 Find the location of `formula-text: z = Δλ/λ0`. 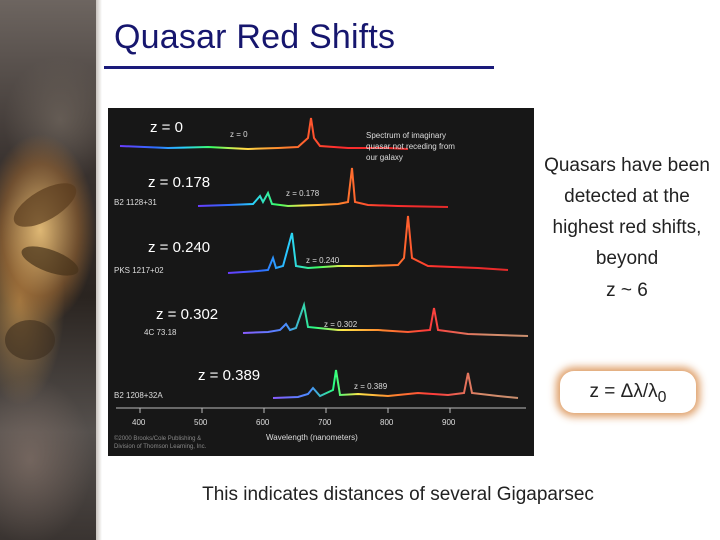

formula-text: z = Δλ/λ0 is located at coordinates (628, 393).